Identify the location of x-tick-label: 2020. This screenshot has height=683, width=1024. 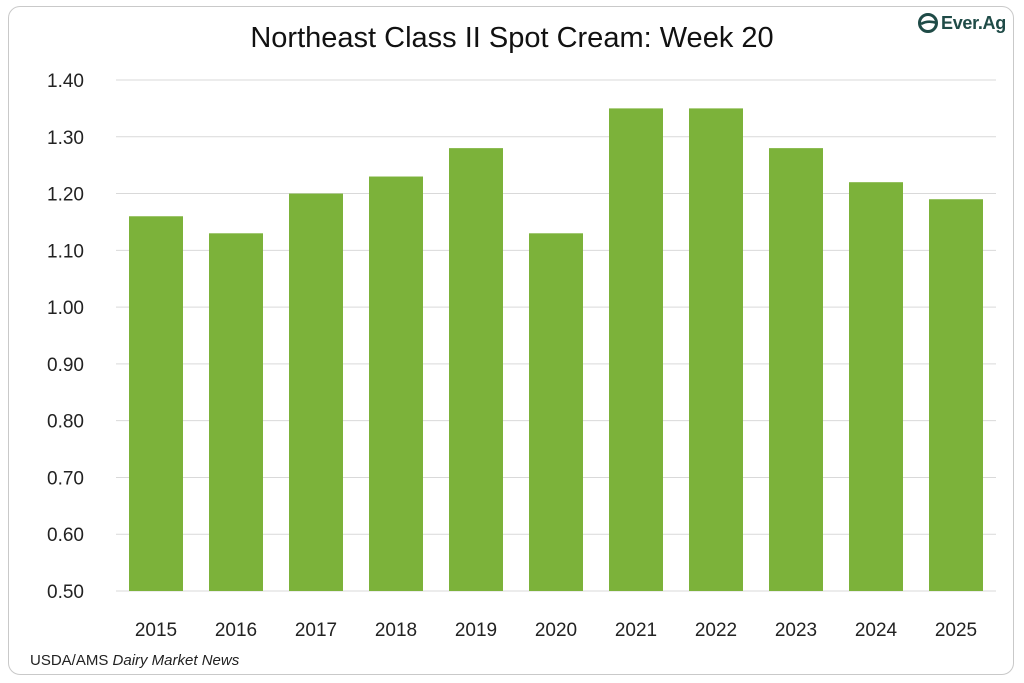
(556, 630).